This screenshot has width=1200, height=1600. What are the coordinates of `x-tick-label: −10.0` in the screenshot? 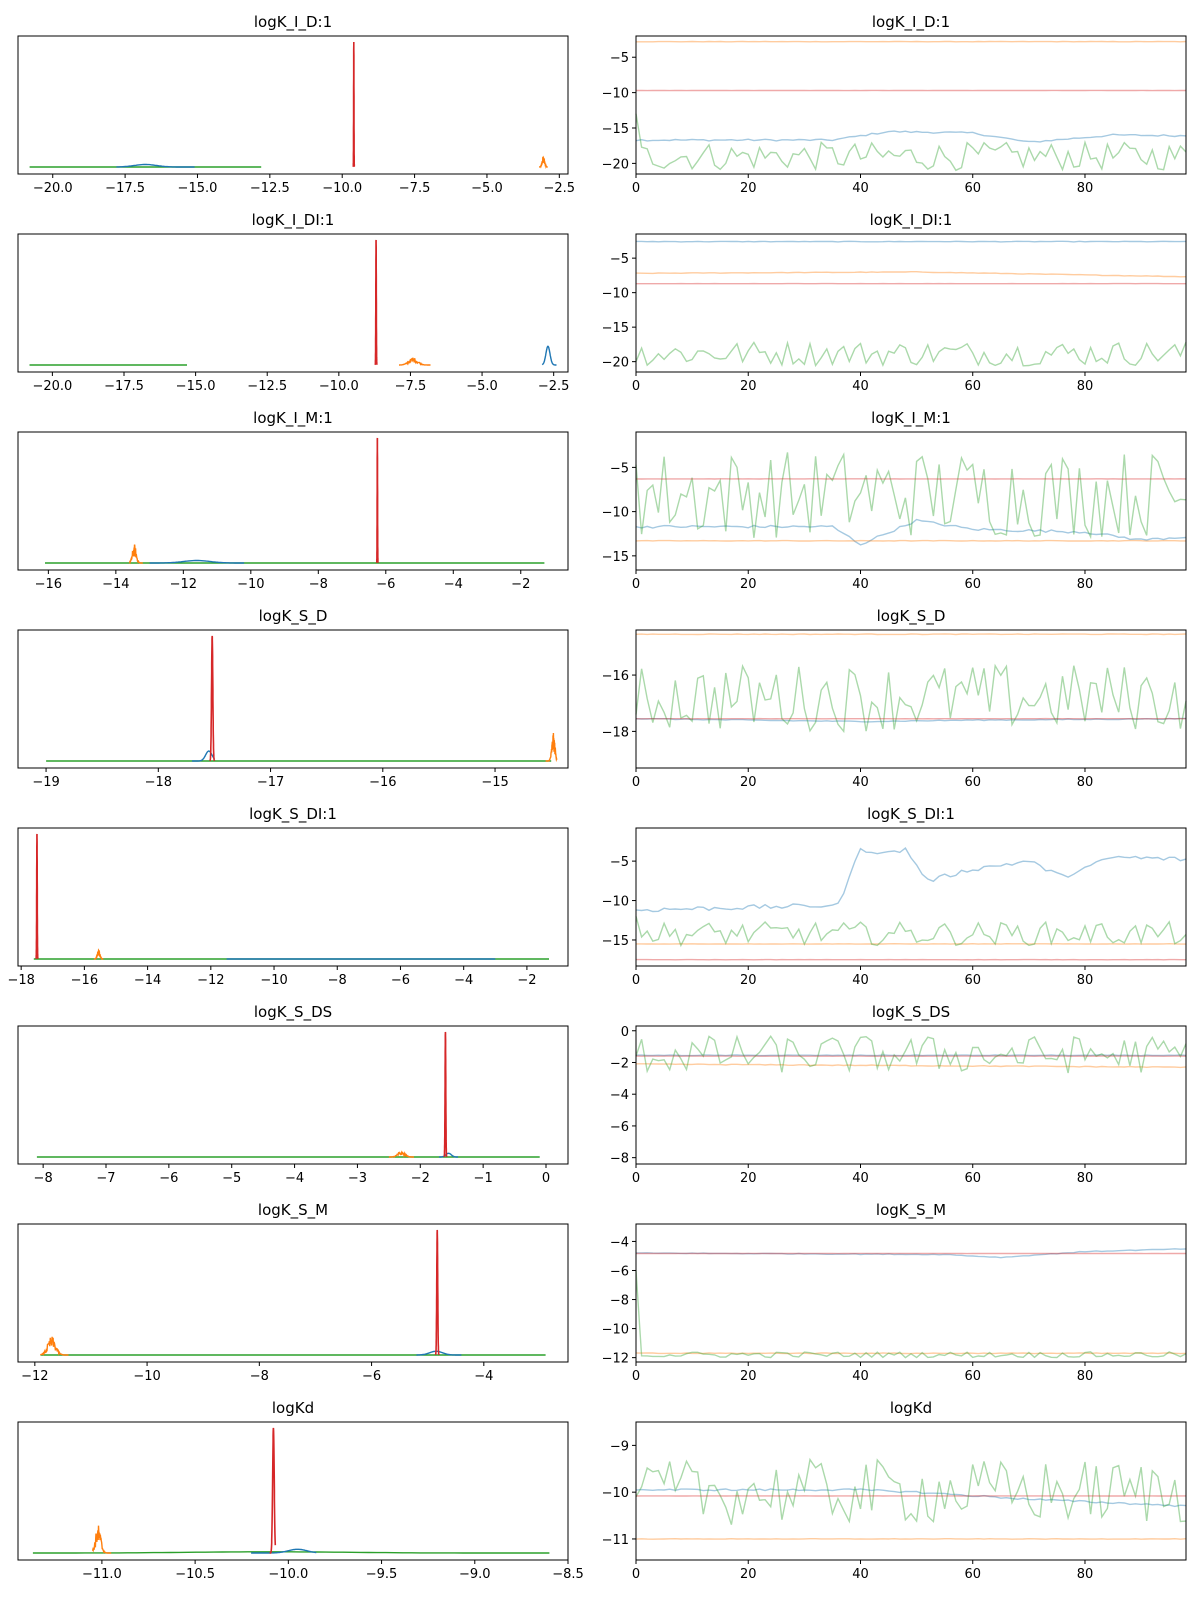 It's located at (288, 1574).